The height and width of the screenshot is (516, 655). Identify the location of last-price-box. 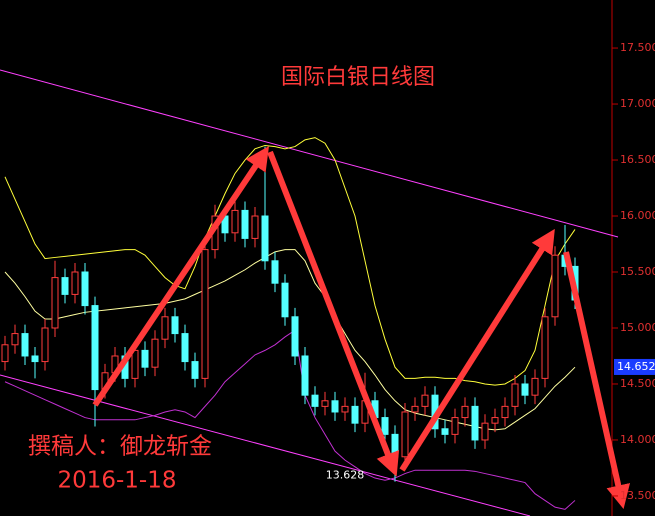
(634, 366).